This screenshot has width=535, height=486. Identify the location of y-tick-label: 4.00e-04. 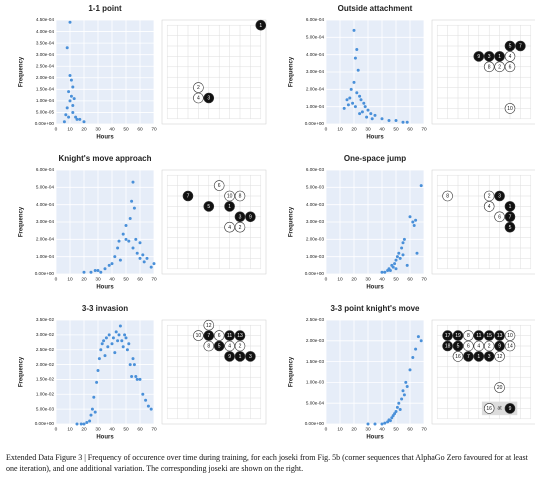
(45, 204).